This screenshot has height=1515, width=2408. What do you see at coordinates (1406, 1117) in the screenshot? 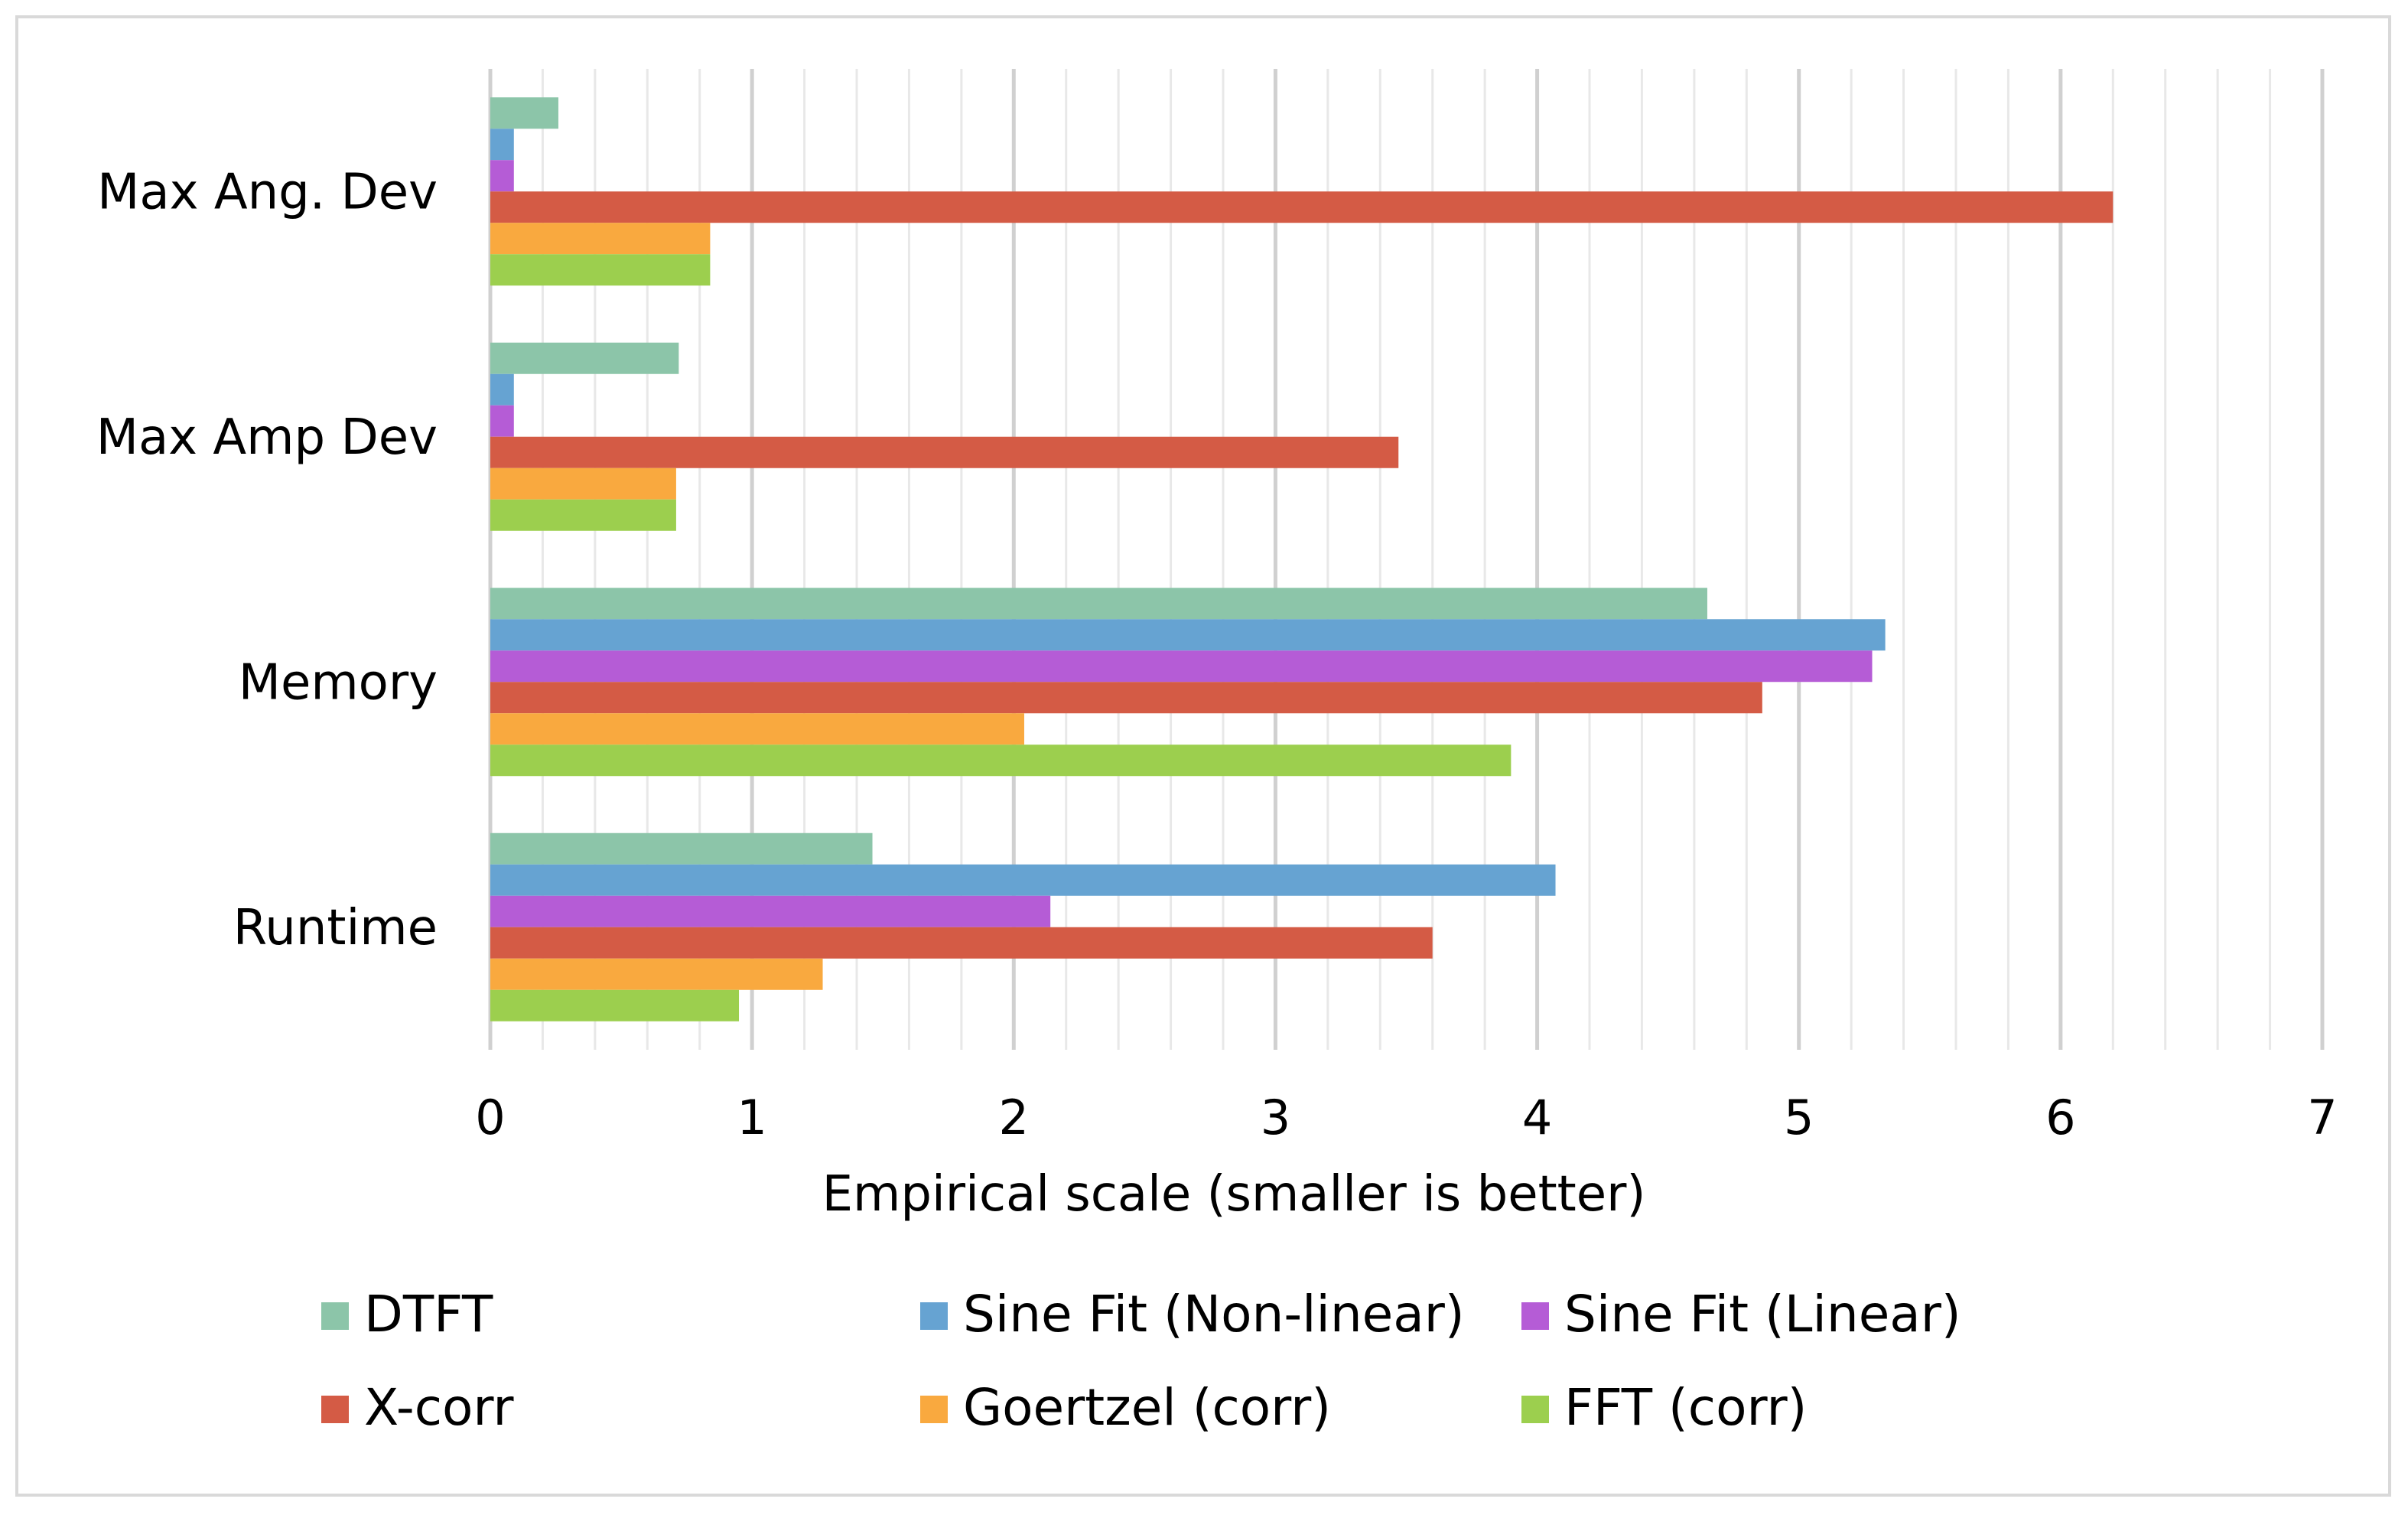
I see `x-tick-labels: 0 1 2 3 4 5 6 7` at bounding box center [1406, 1117].